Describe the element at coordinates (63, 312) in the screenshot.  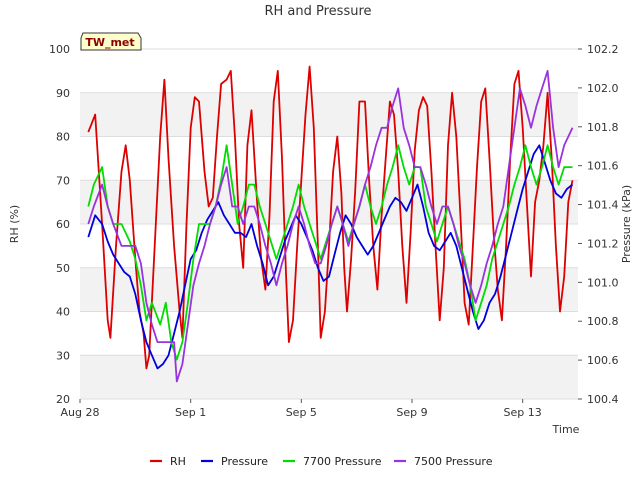
I see `y-left-tick-label: 40` at that location.